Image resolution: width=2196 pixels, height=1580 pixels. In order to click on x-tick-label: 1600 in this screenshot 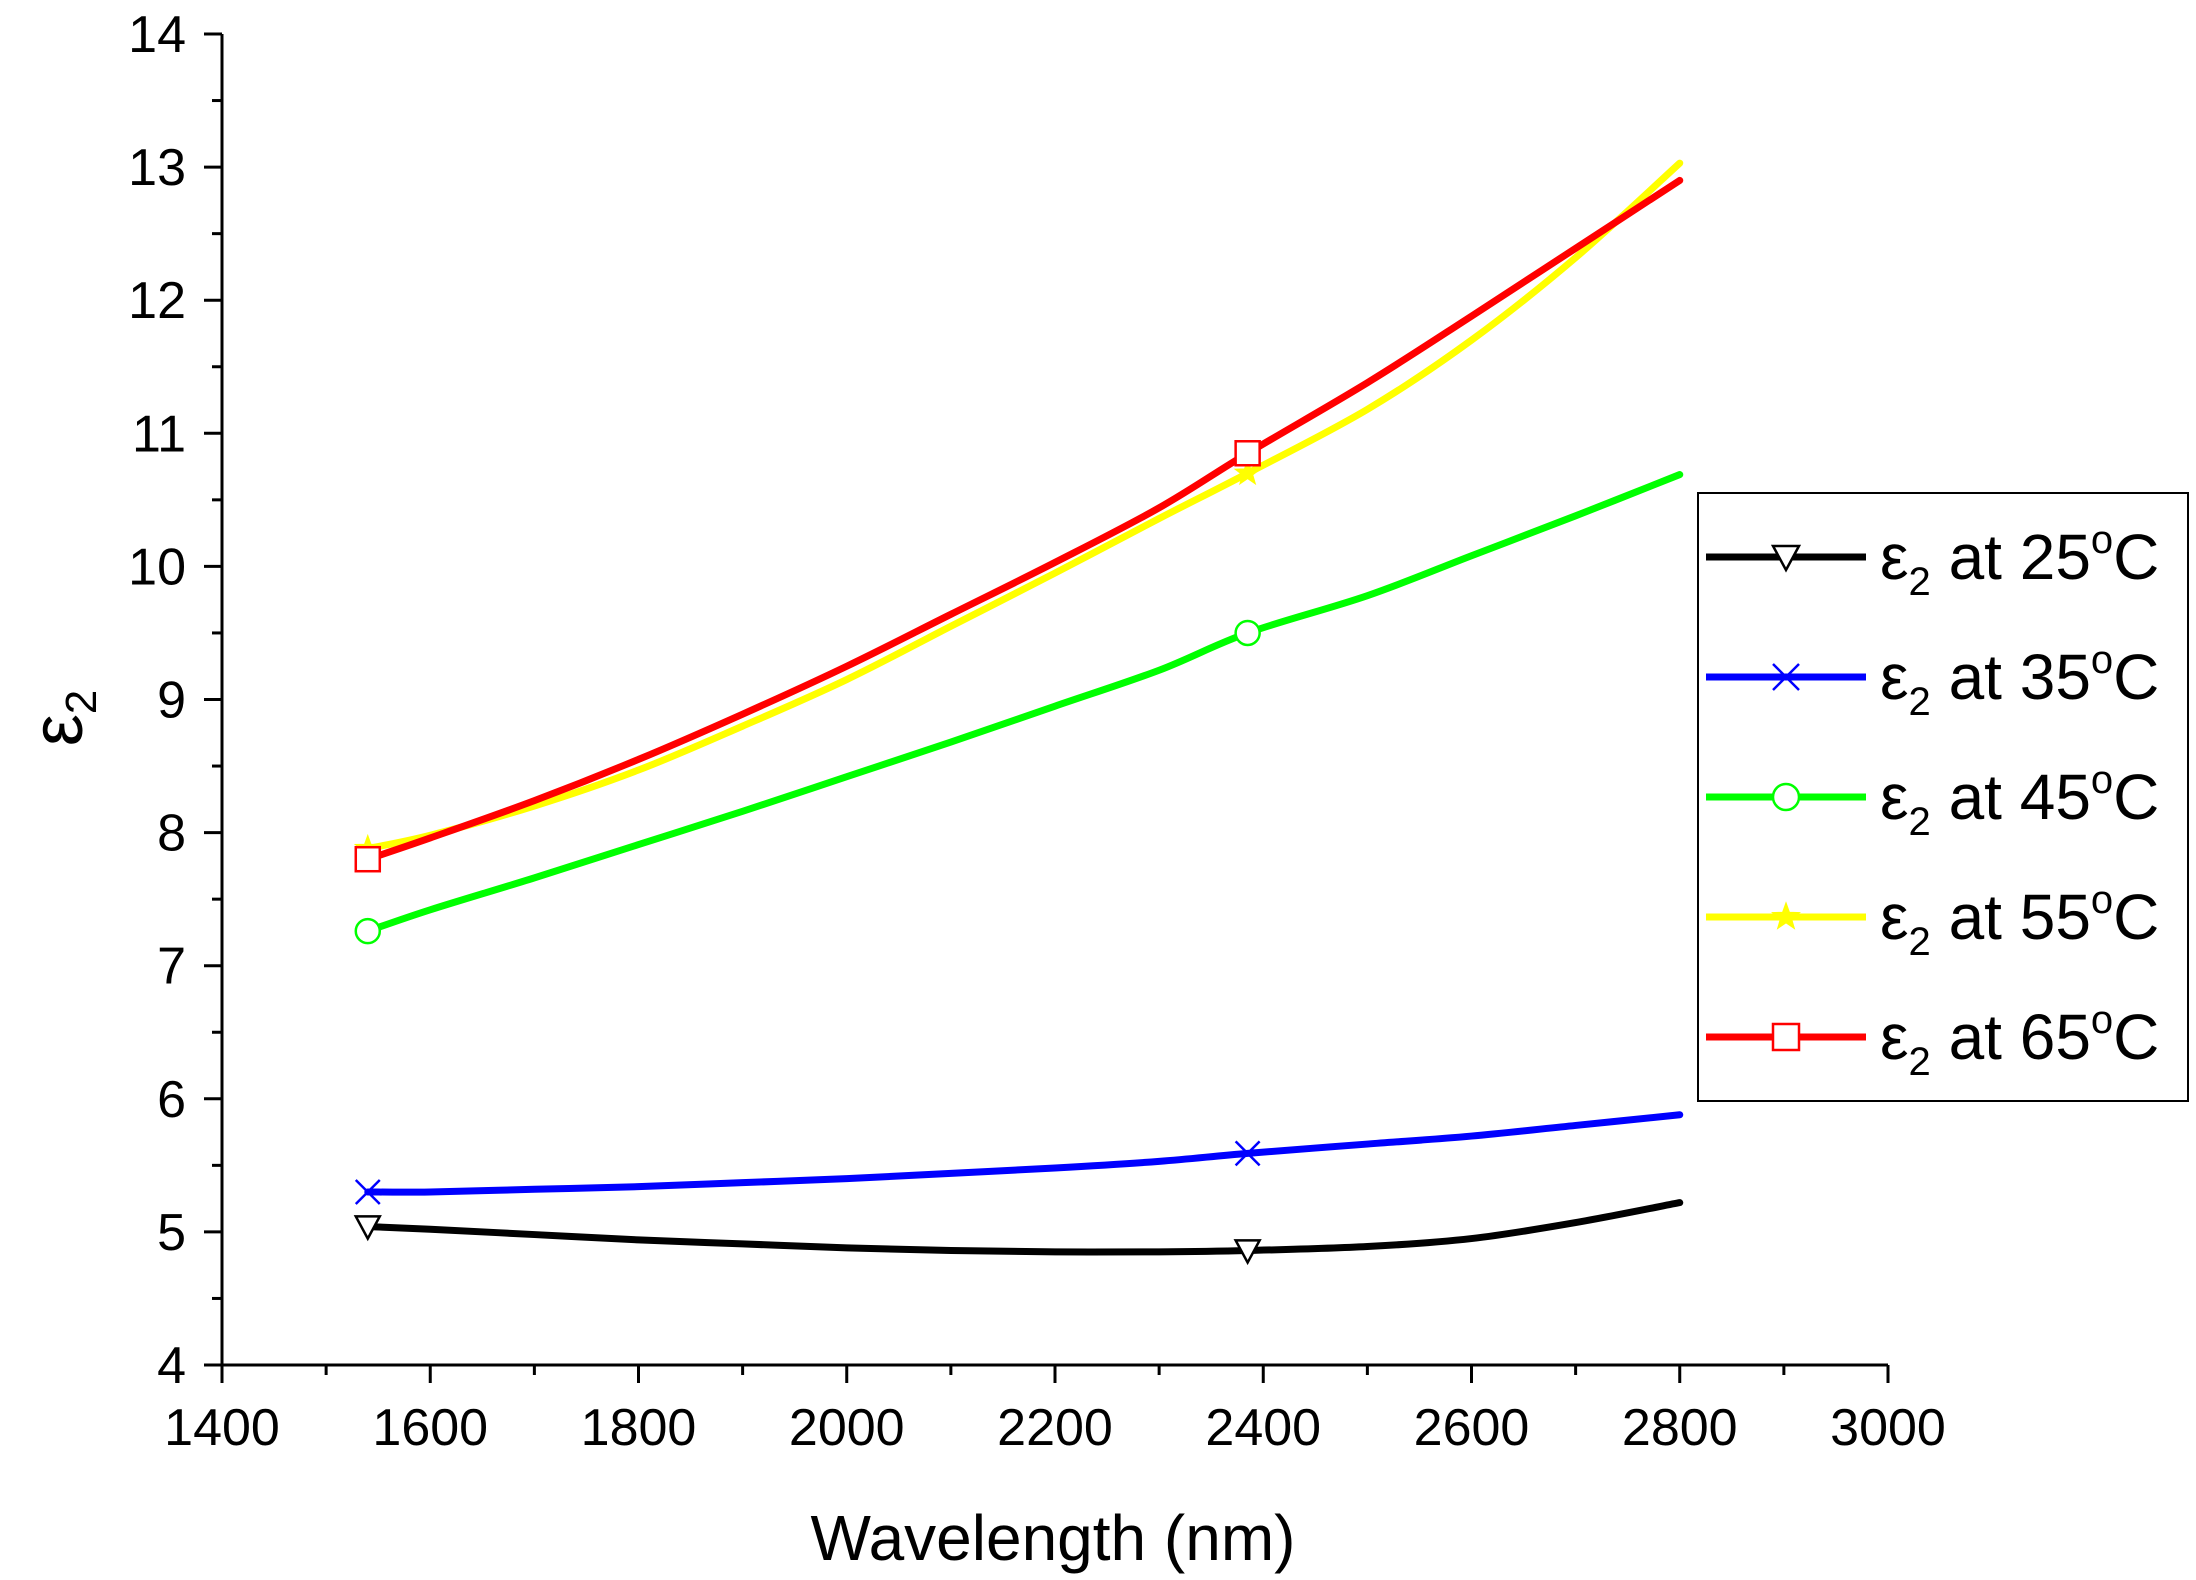, I will do `click(430, 1428)`.